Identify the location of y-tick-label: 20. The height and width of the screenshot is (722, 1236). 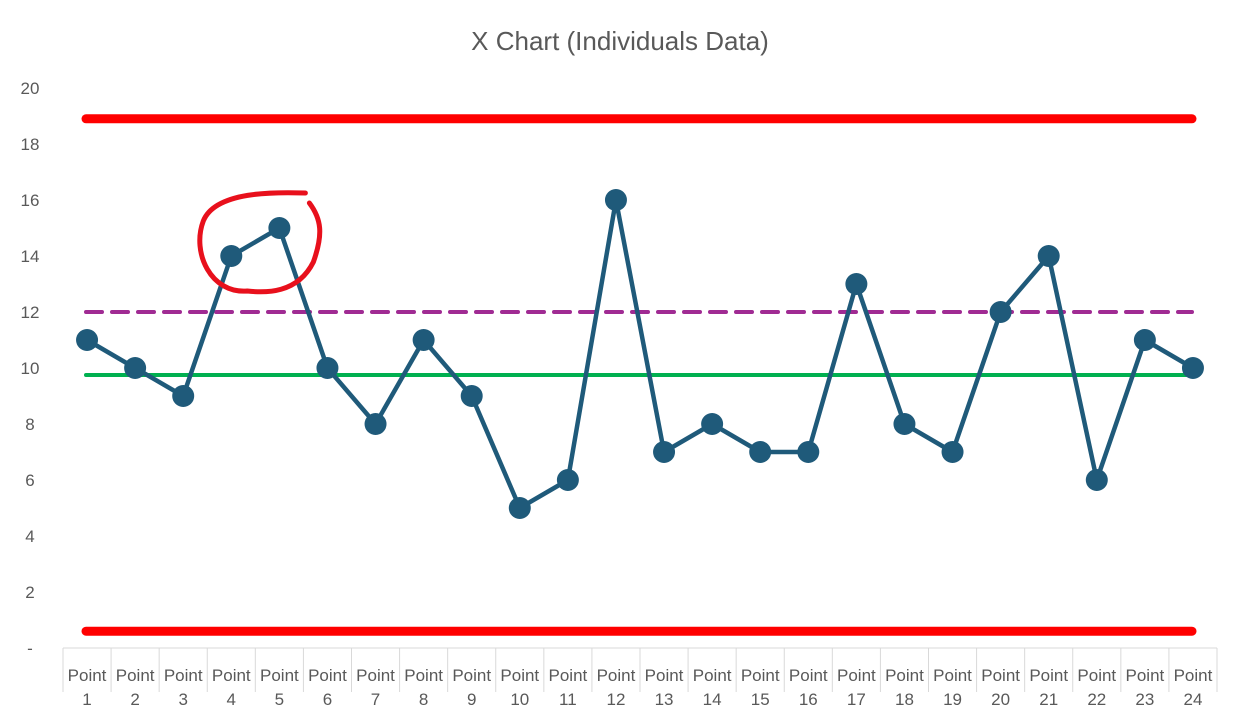
(30, 88).